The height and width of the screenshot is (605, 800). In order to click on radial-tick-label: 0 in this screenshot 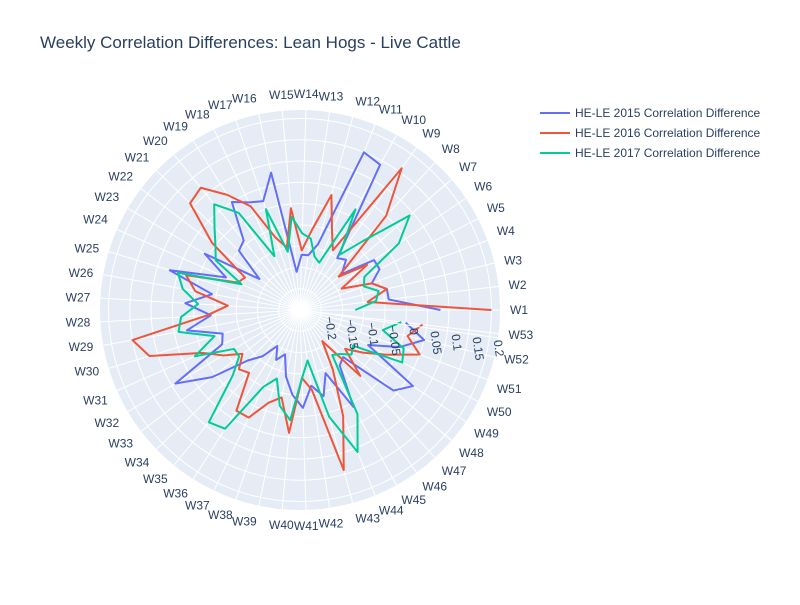, I will do `click(413, 331)`.